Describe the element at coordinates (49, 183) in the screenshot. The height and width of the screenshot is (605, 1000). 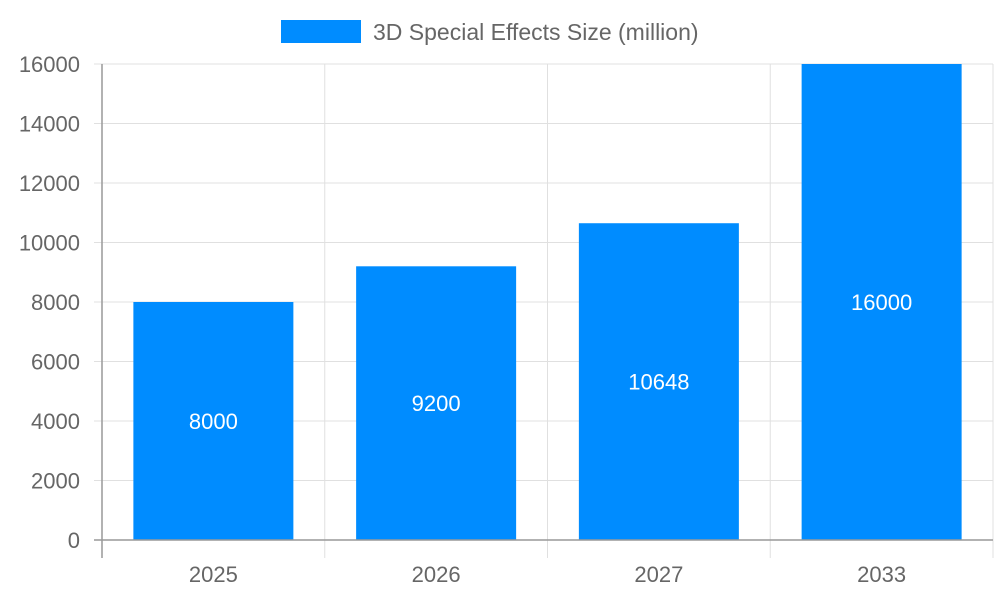
I see `y-tick-label: 12000` at that location.